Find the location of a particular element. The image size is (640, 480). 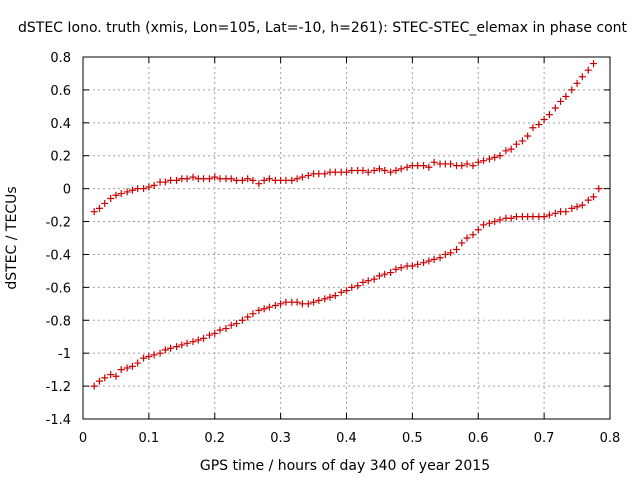

y-tick-label: 0.2 is located at coordinates (60, 157).